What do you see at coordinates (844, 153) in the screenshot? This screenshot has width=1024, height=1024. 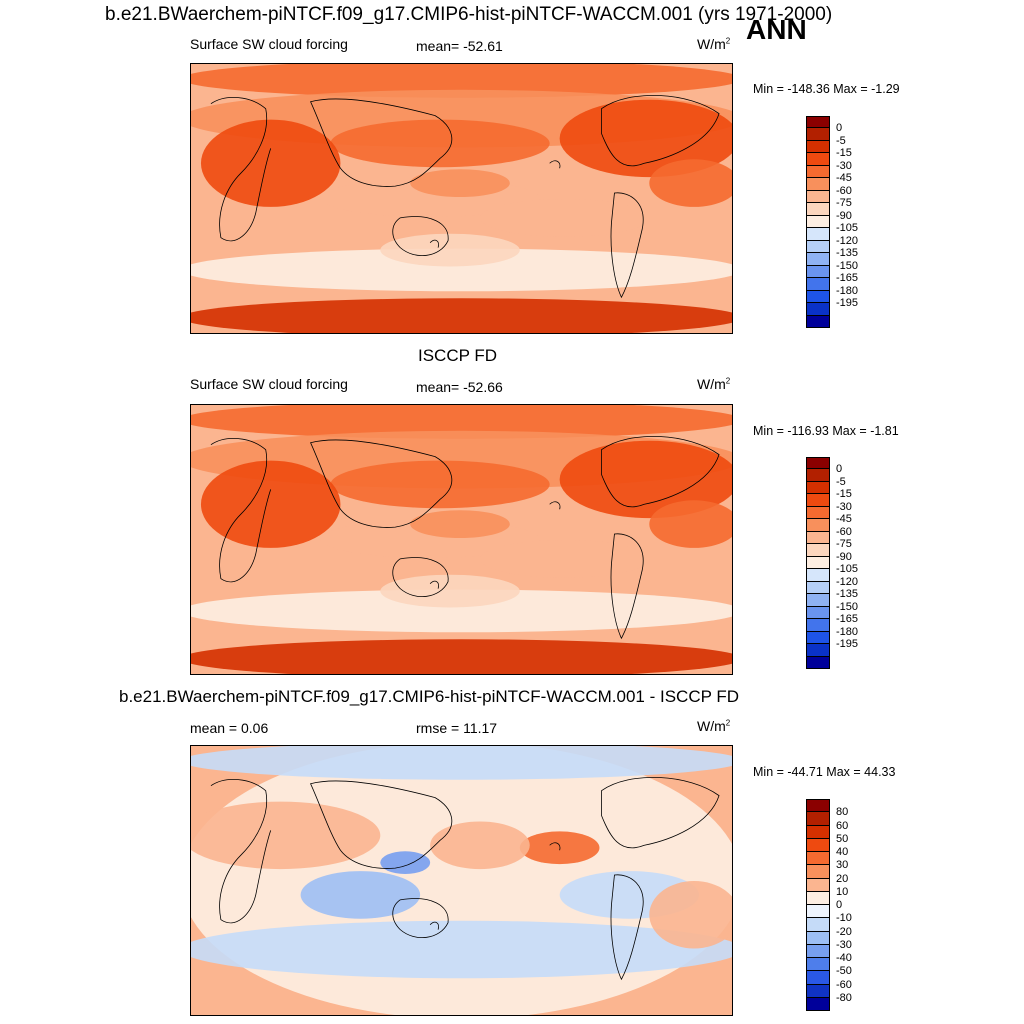 I see `colorbar-tick-label: -15` at bounding box center [844, 153].